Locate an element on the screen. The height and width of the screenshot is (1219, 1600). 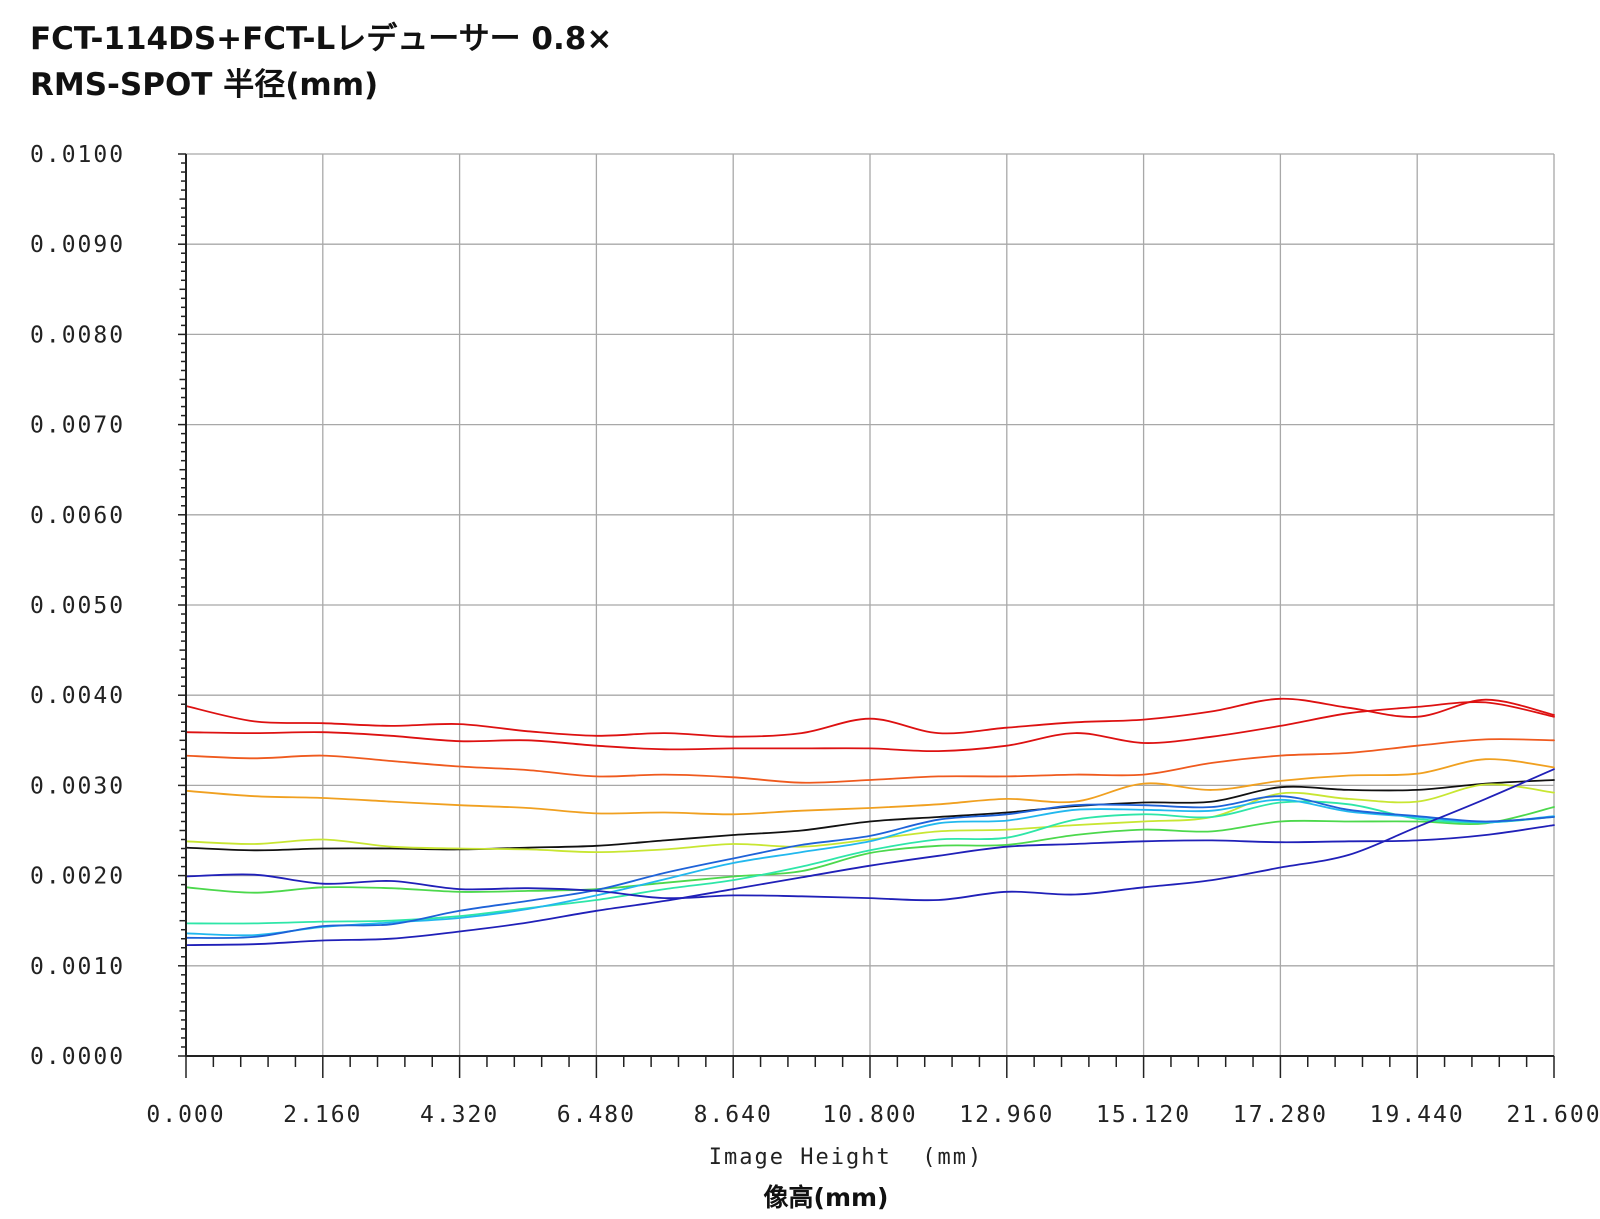
x-axis-label: Image Height (mm) is located at coordinates (846, 1157).